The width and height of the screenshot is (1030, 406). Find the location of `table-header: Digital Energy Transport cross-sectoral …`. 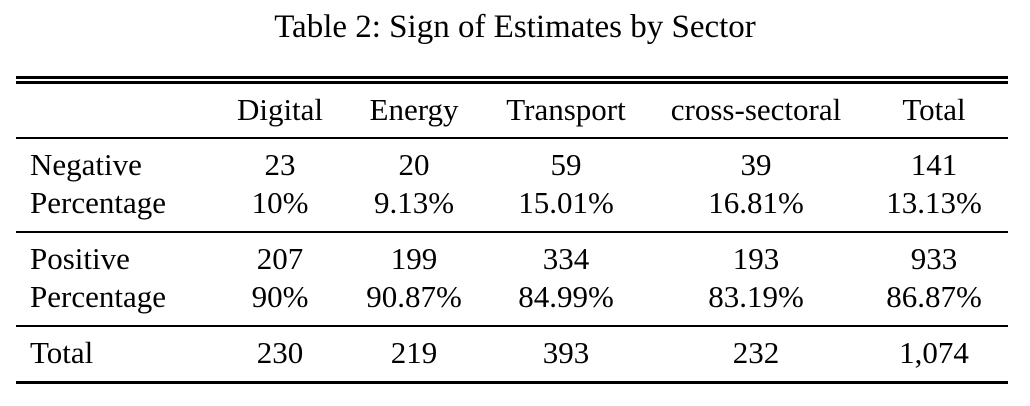

table-header: Digital Energy Transport cross-sectoral … is located at coordinates (512, 109).